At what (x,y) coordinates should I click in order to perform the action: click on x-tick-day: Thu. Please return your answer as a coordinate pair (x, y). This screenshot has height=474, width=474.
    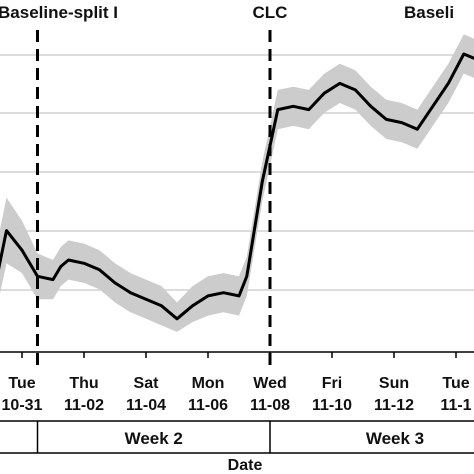
    Looking at the image, I should click on (83, 383).